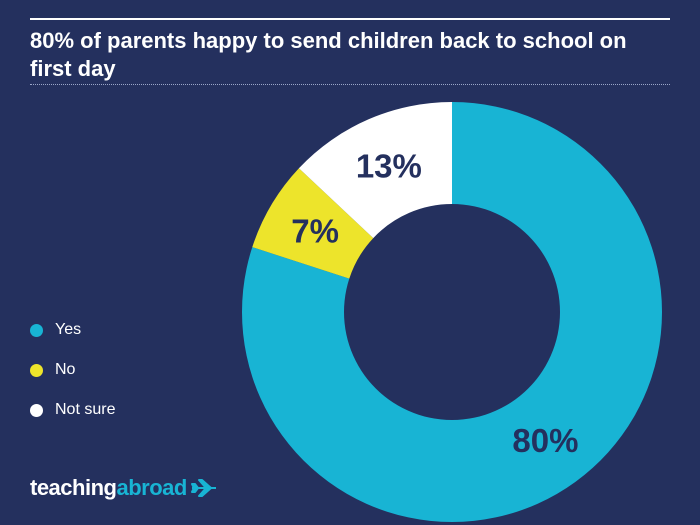 This screenshot has height=525, width=700. I want to click on brand-logo: teaching abroad, so click(124, 488).